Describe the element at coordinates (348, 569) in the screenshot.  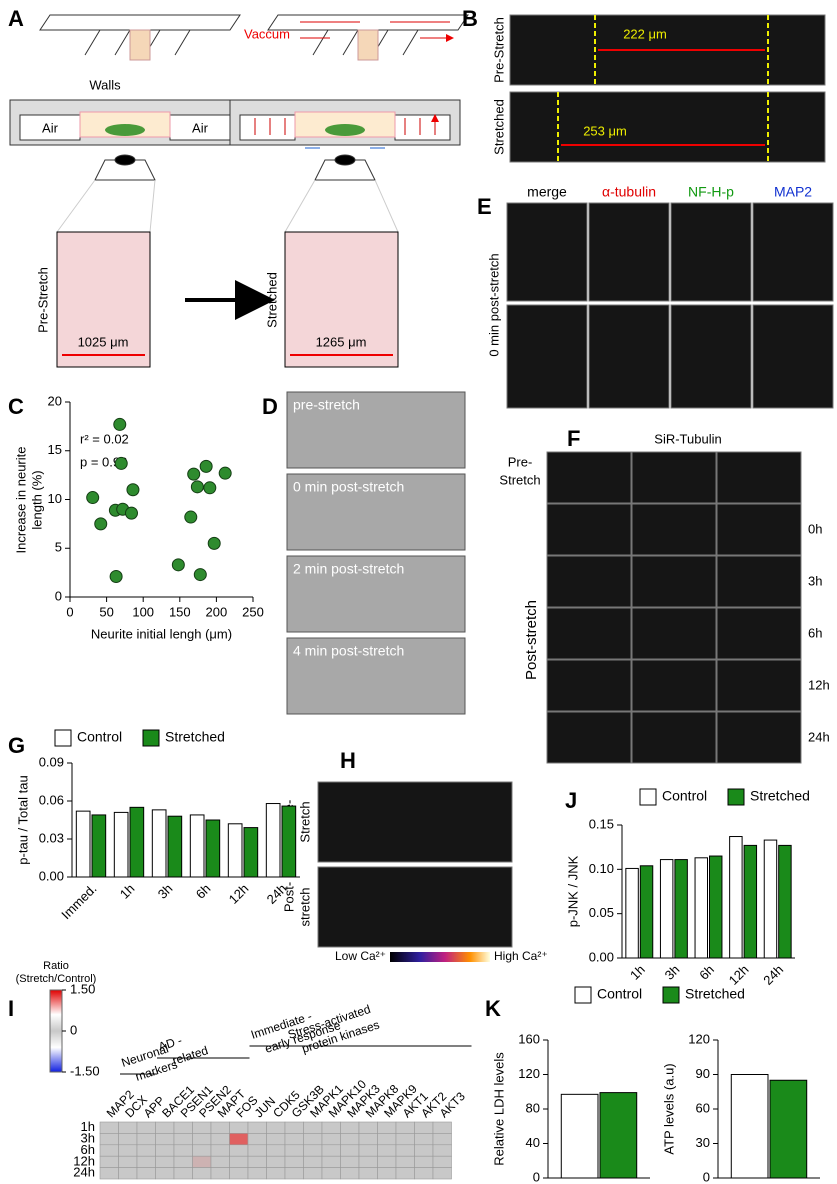
I see `label: 2 min post-stretch` at that location.